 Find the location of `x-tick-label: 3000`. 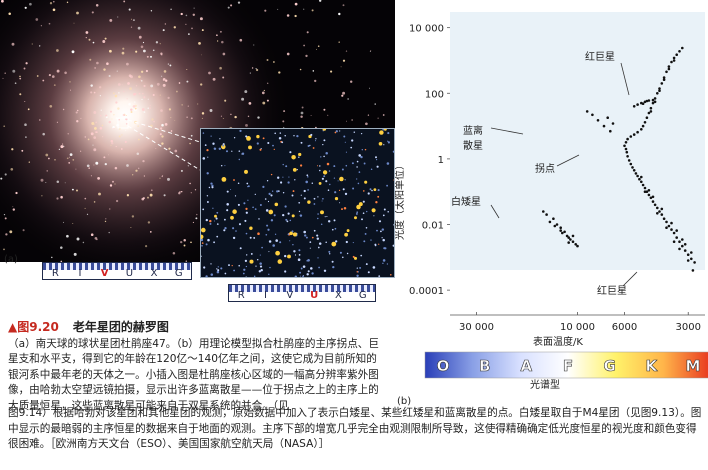

x-tick-label: 3000 is located at coordinates (688, 327).